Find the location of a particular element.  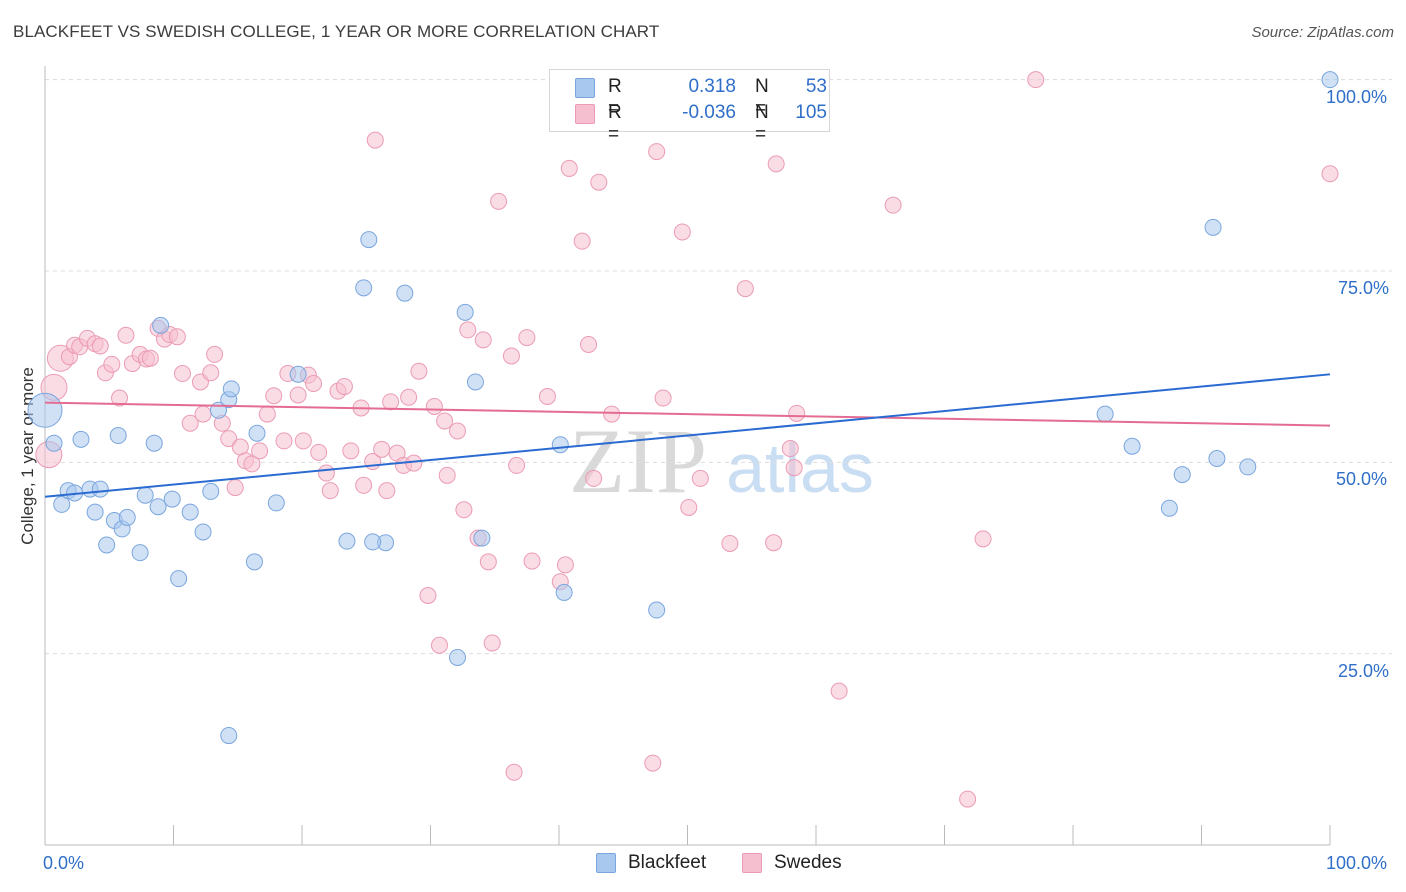

y-tick-label-25: 25.0% is located at coordinates (1364, 671).